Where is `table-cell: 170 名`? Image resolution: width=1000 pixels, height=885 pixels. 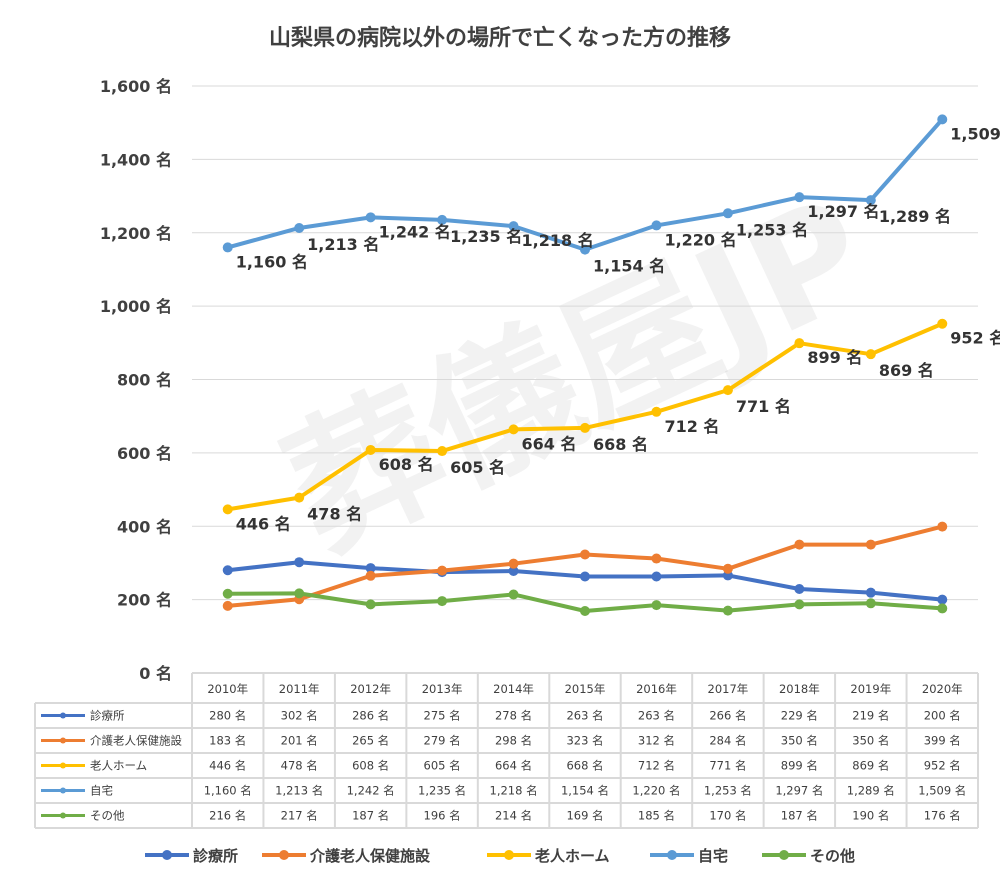
table-cell: 170 名 is located at coordinates (727, 816).